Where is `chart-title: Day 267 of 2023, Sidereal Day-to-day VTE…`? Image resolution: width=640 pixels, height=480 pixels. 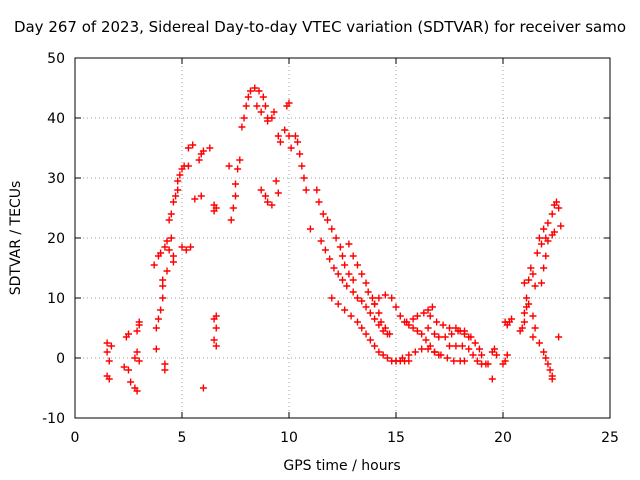 chart-title: Day 267 of 2023, Sidereal Day-to-day VTE… is located at coordinates (320, 27).